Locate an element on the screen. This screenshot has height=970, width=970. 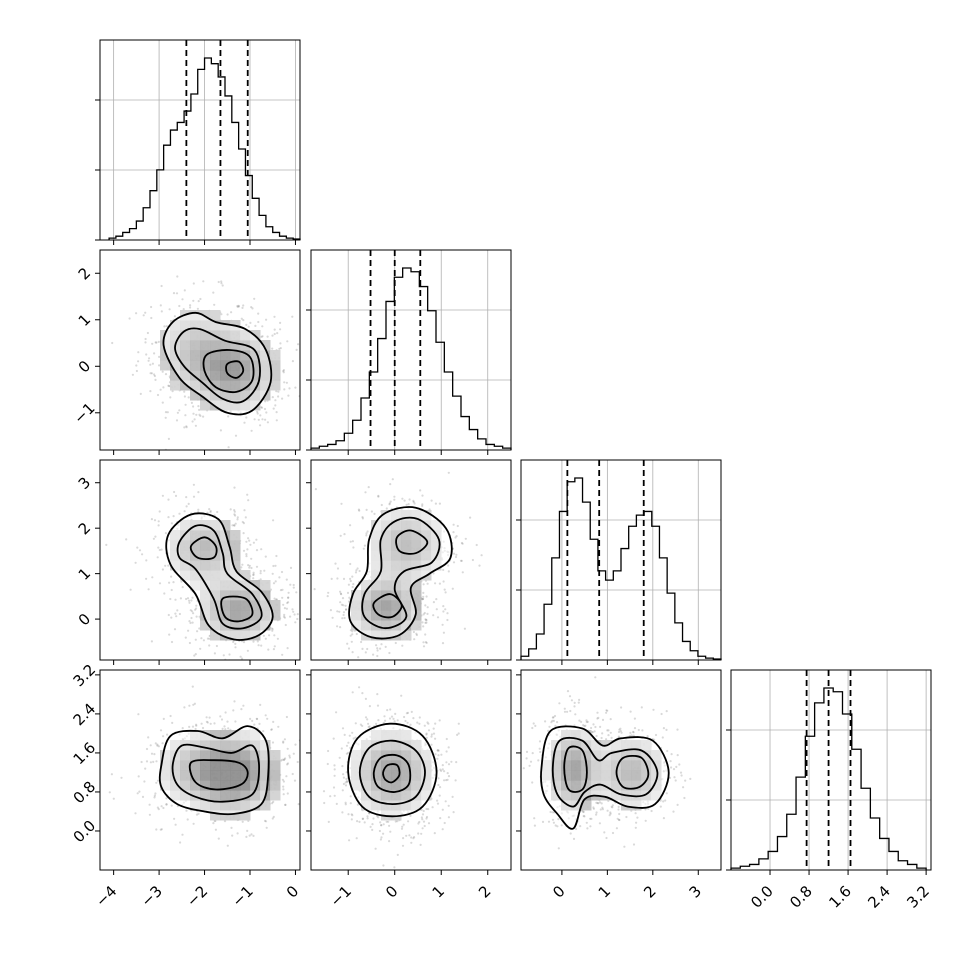
panel-frame is located at coordinates (200, 350).